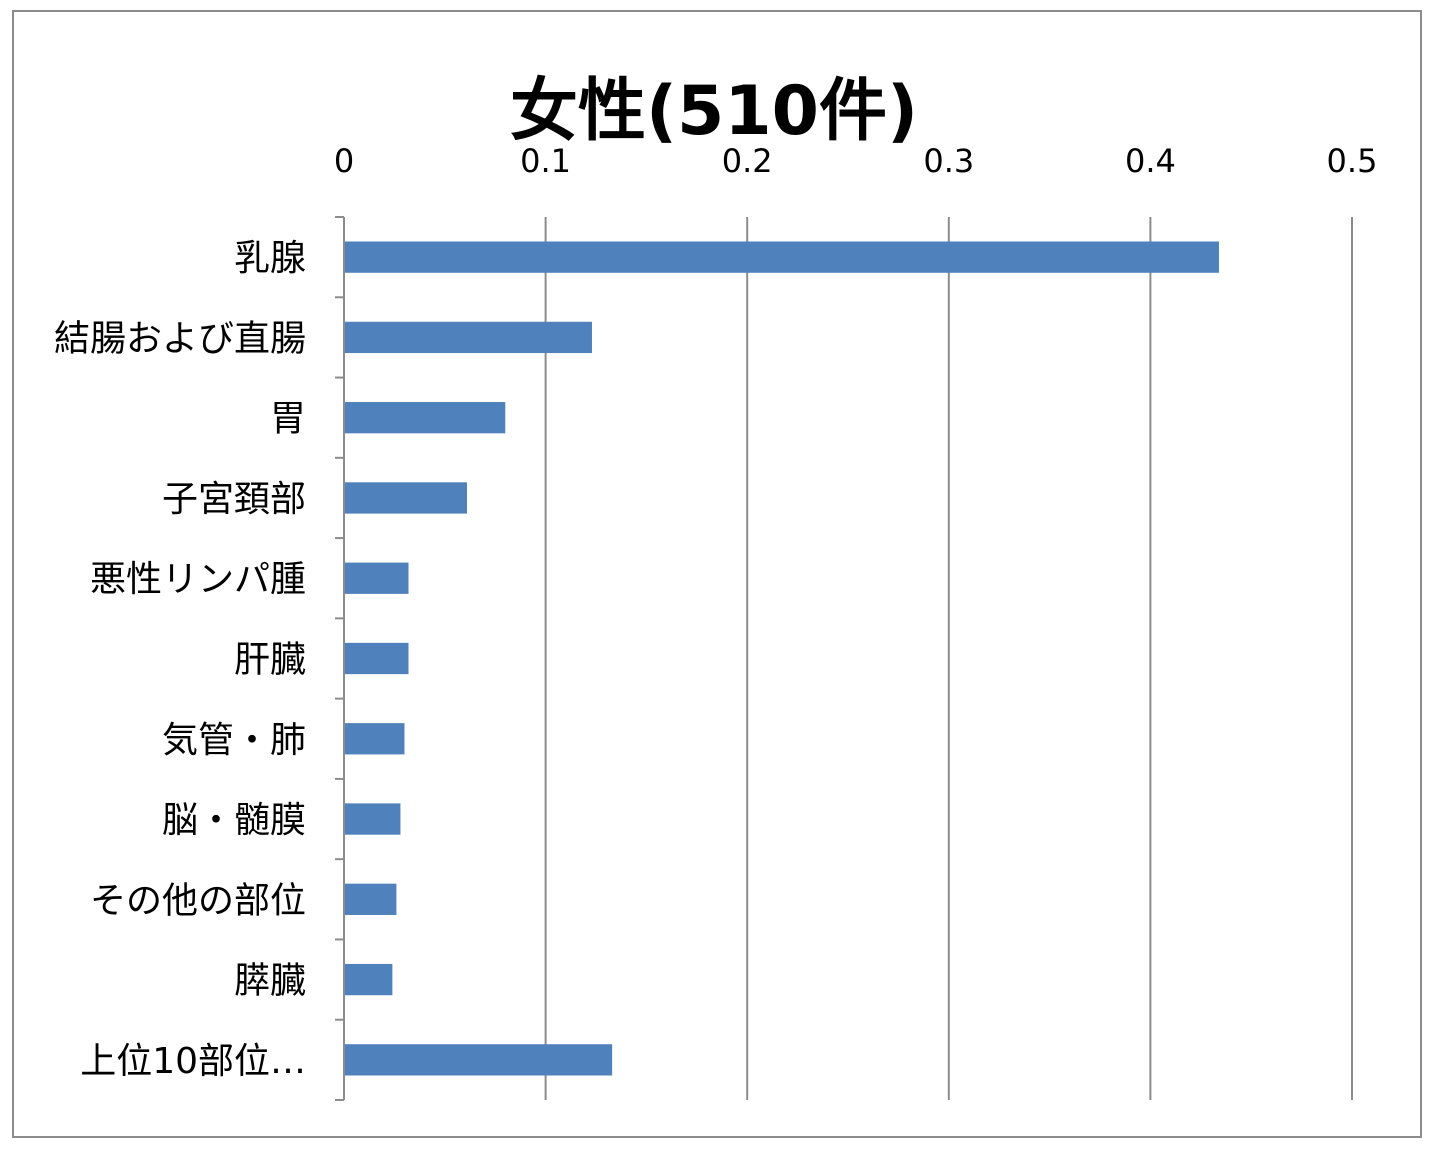  What do you see at coordinates (198, 579) in the screenshot?
I see `category-label: 悪性リンパ腫` at bounding box center [198, 579].